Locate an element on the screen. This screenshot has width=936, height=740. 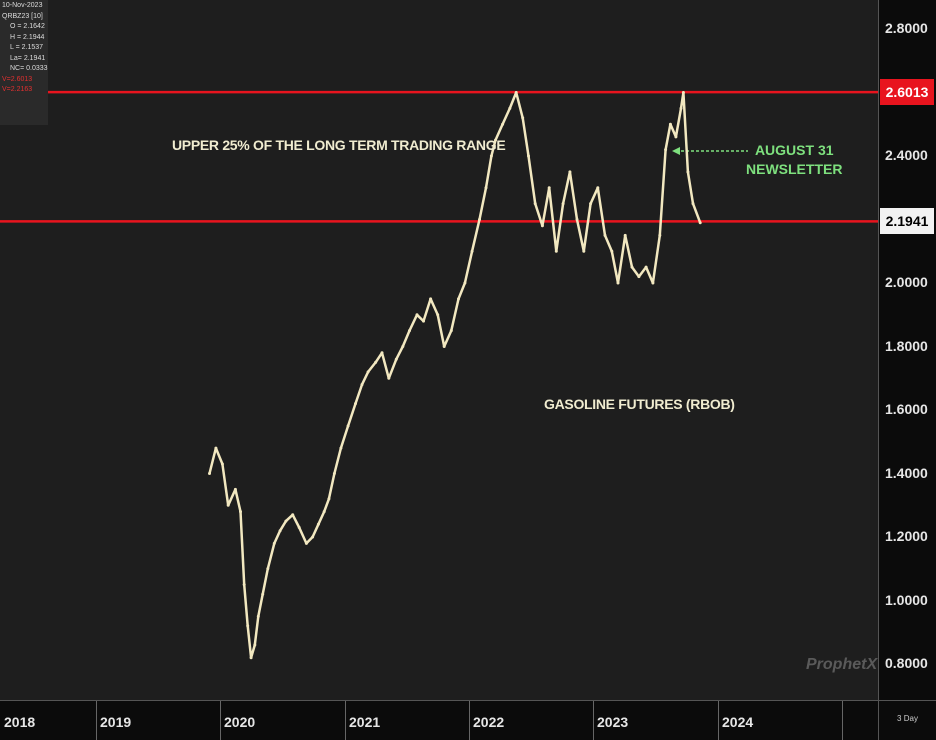
x-tick-label: 2023 is located at coordinates (613, 722).